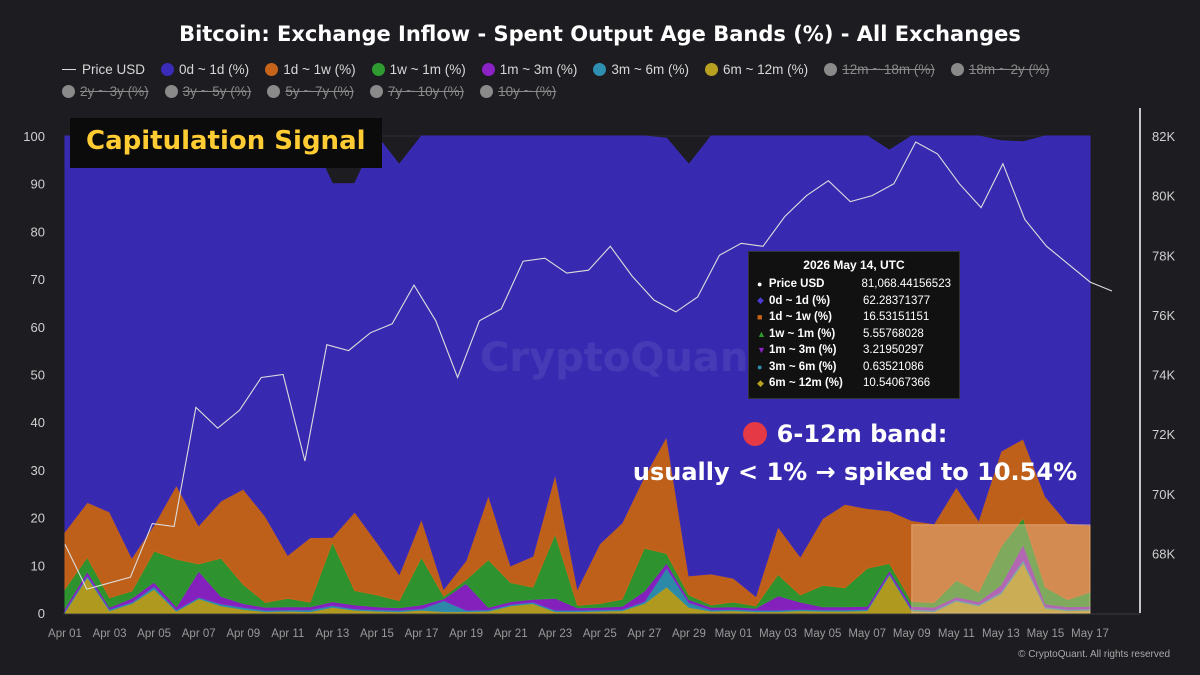 The height and width of the screenshot is (675, 1200). Describe the element at coordinates (854, 350) in the screenshot. I see `tooltip-row: ▼ 1m ~ 3m (%) 3.21950297` at that location.